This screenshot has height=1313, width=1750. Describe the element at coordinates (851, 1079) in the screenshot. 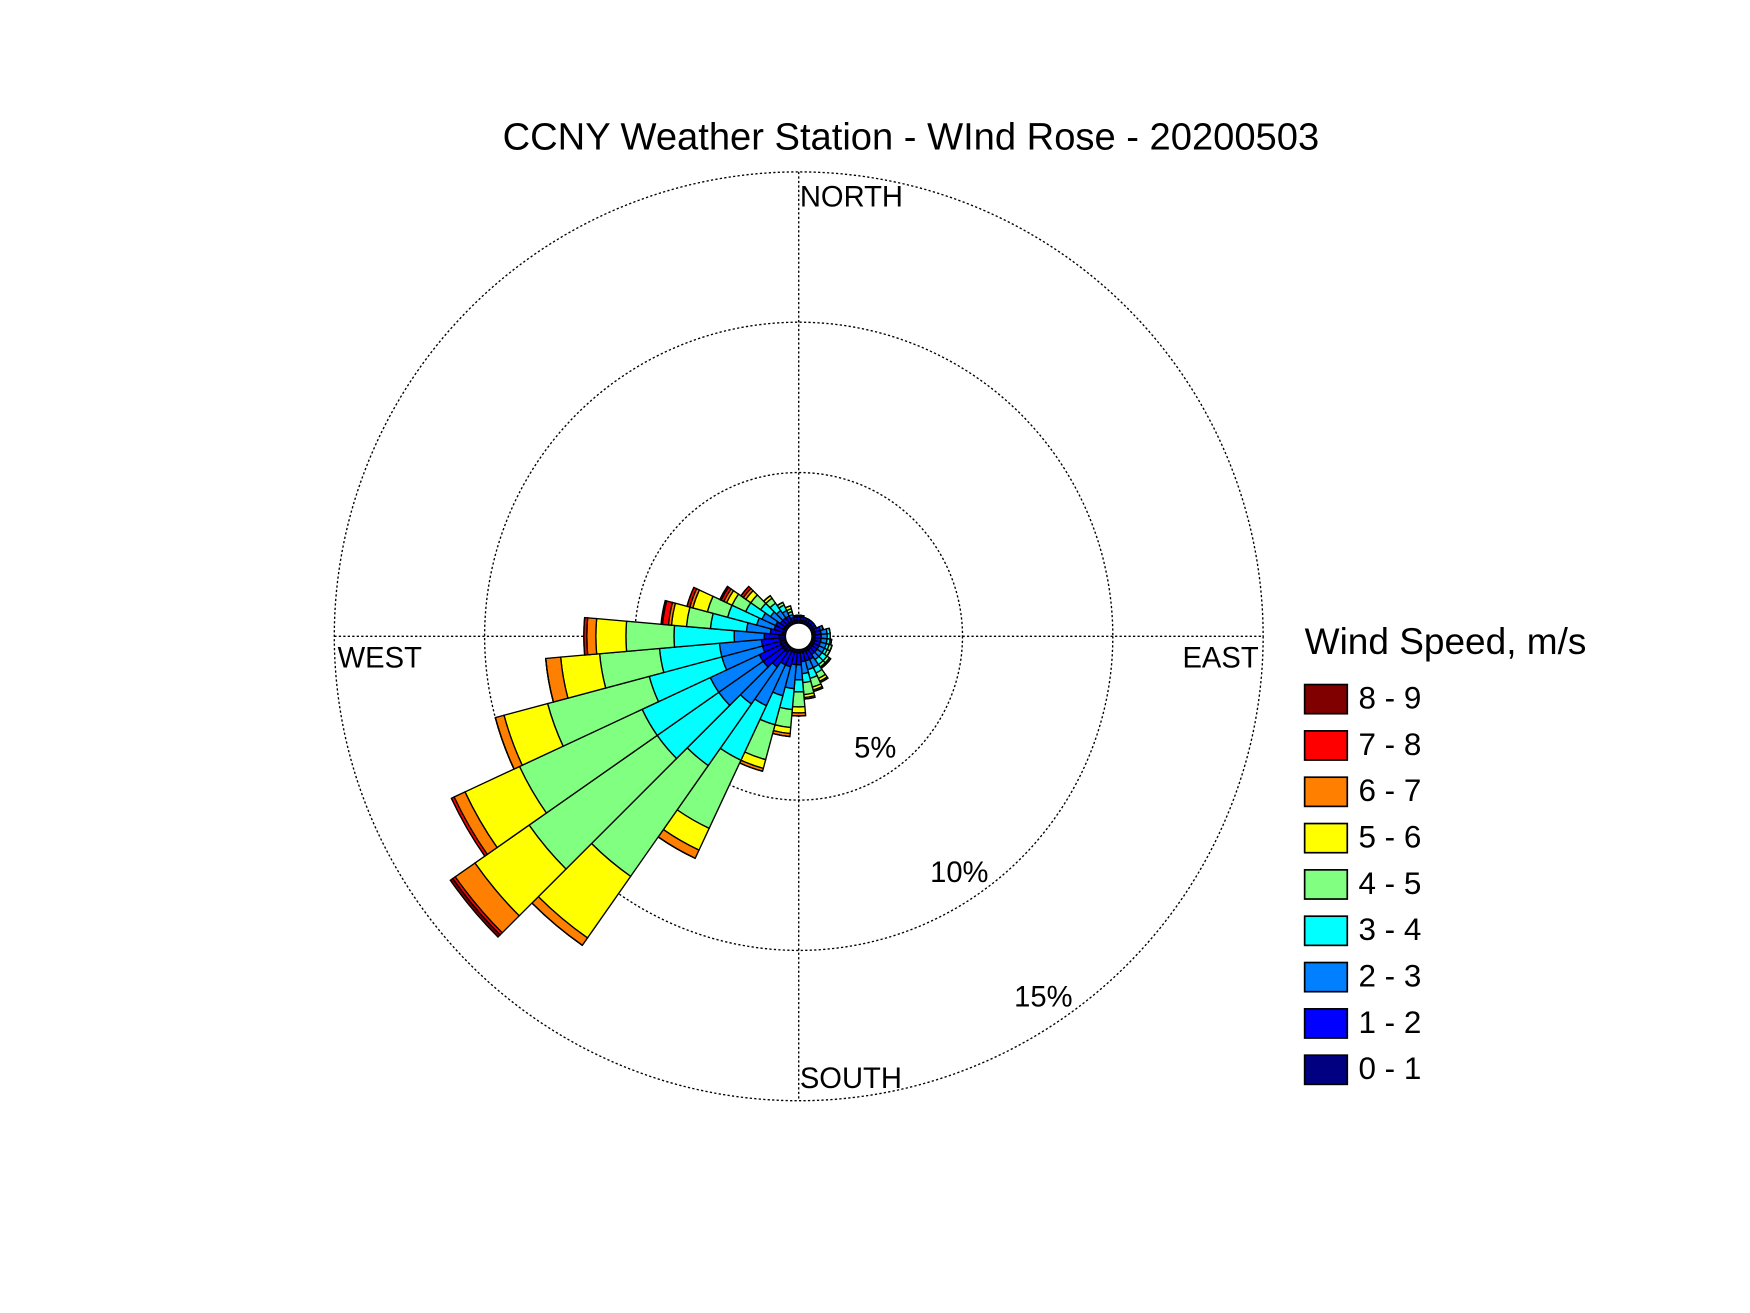

I see `direction-label: SOUTH` at that location.